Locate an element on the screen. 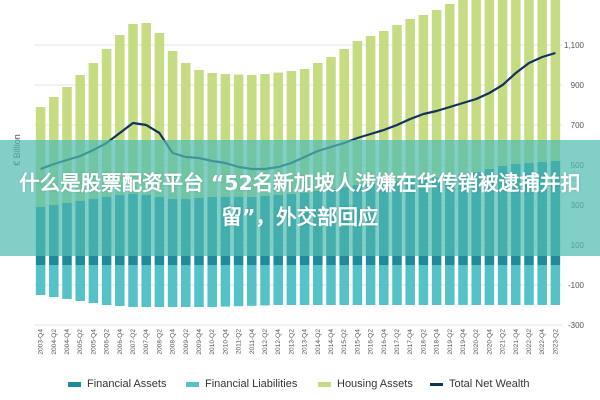 The height and width of the screenshot is (400, 600). y-tick-label: 1,100 is located at coordinates (574, 45).